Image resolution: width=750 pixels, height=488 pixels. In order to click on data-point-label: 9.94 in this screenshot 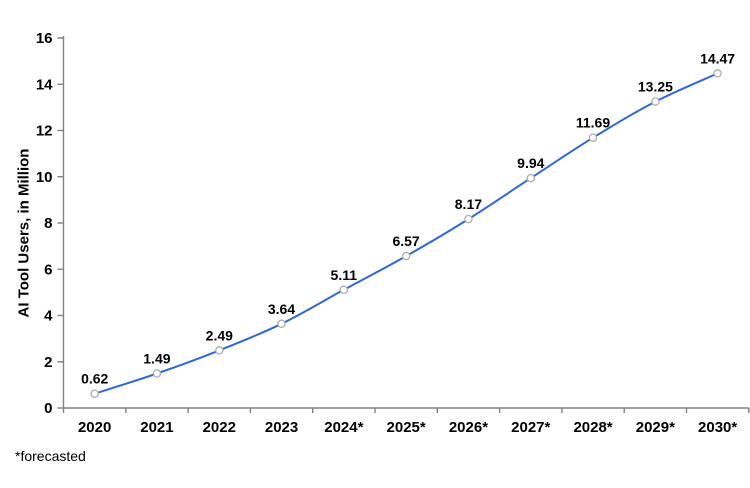, I will do `click(530, 163)`.